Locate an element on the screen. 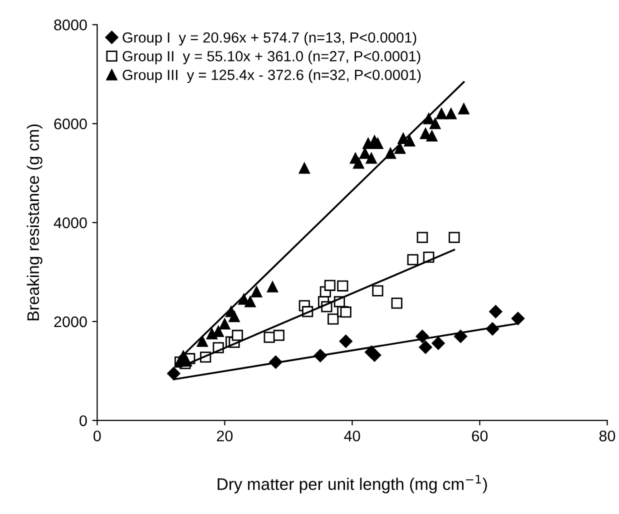 The height and width of the screenshot is (514, 619). x-tick-label: 40 is located at coordinates (352, 436).